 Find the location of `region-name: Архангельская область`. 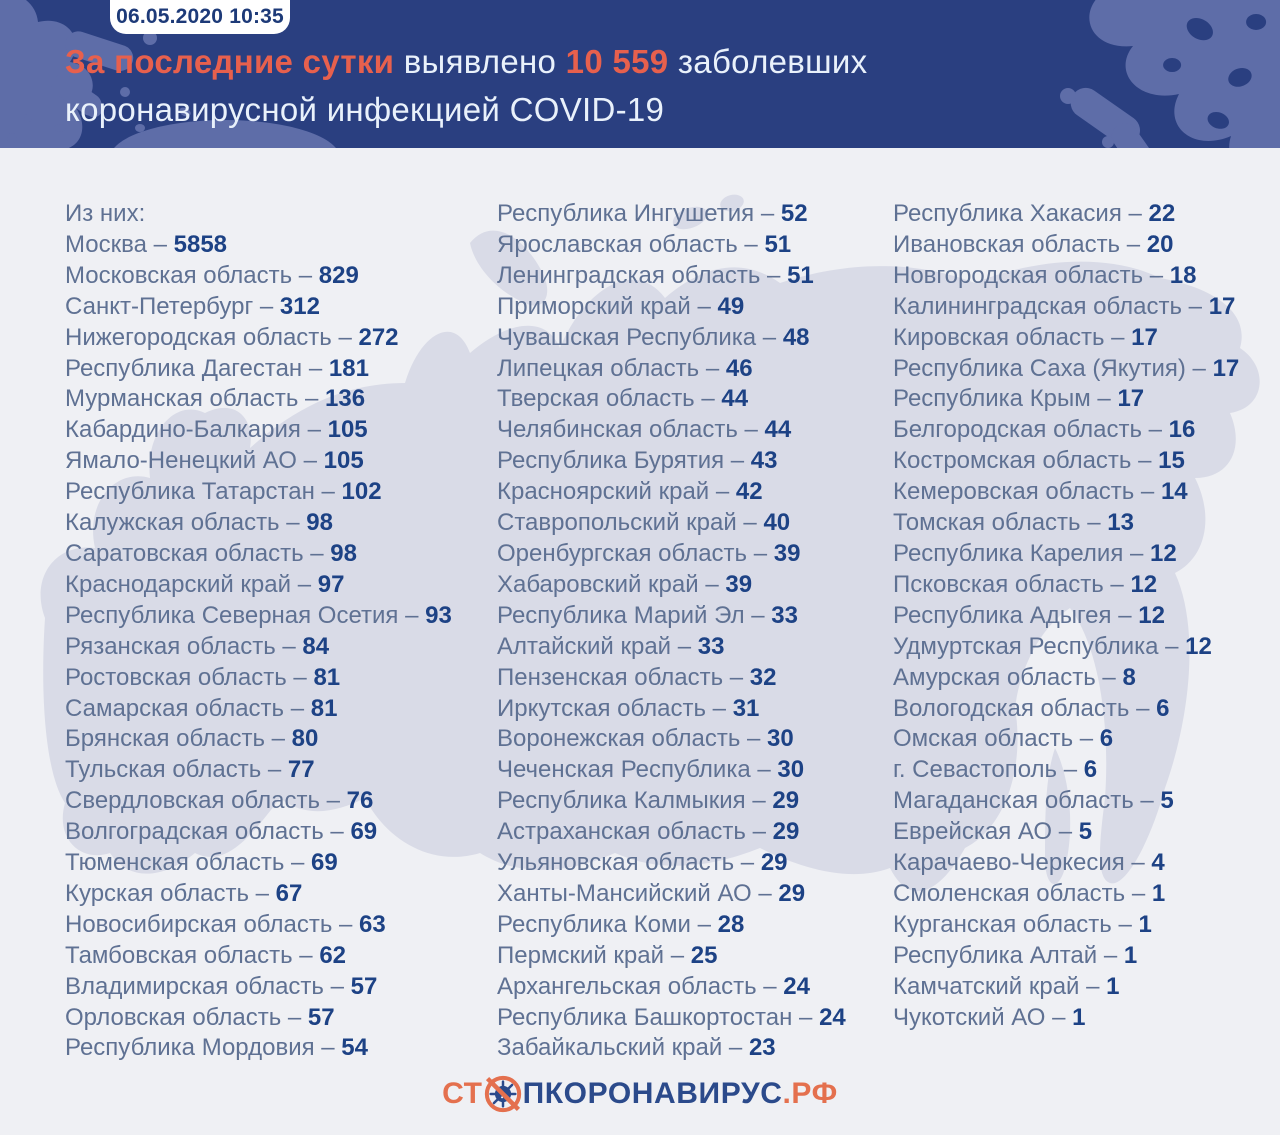

region-name: Архангельская область is located at coordinates (627, 986).